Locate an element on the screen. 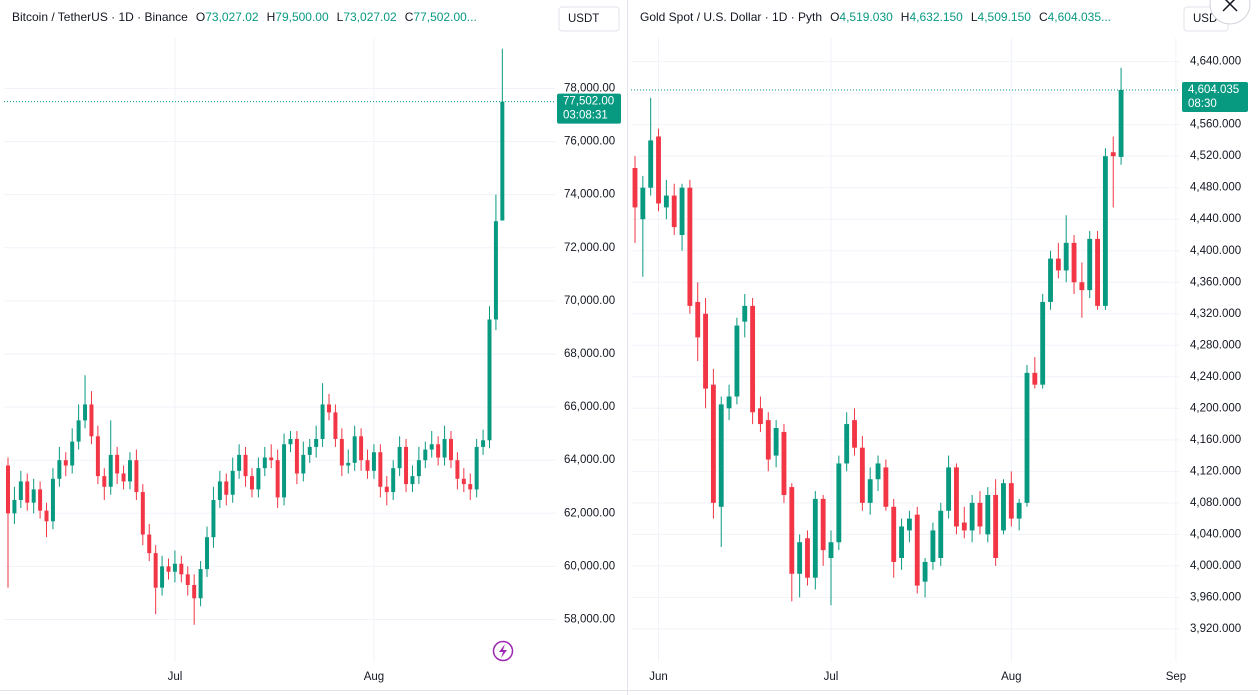 Image resolution: width=1258 pixels, height=695 pixels. alert-bolt is located at coordinates (503, 651).